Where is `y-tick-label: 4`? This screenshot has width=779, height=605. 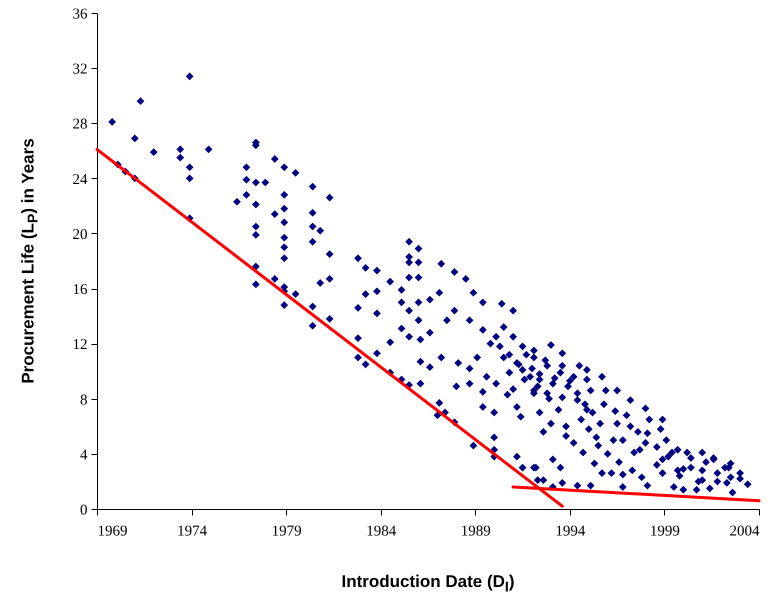
y-tick-label: 4 is located at coordinates (84, 455).